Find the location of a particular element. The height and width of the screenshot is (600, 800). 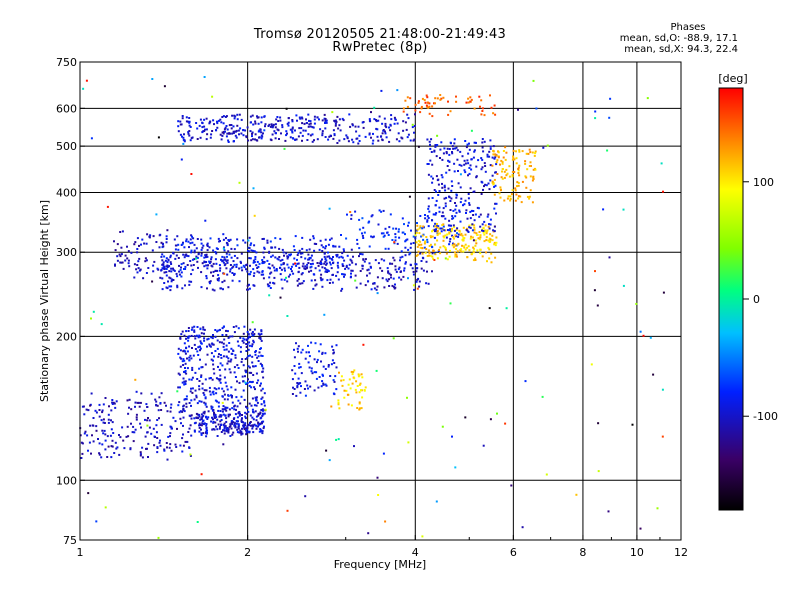

x-axis-ticks: 1 2 4 6 8 10 12 is located at coordinates (382, 547).